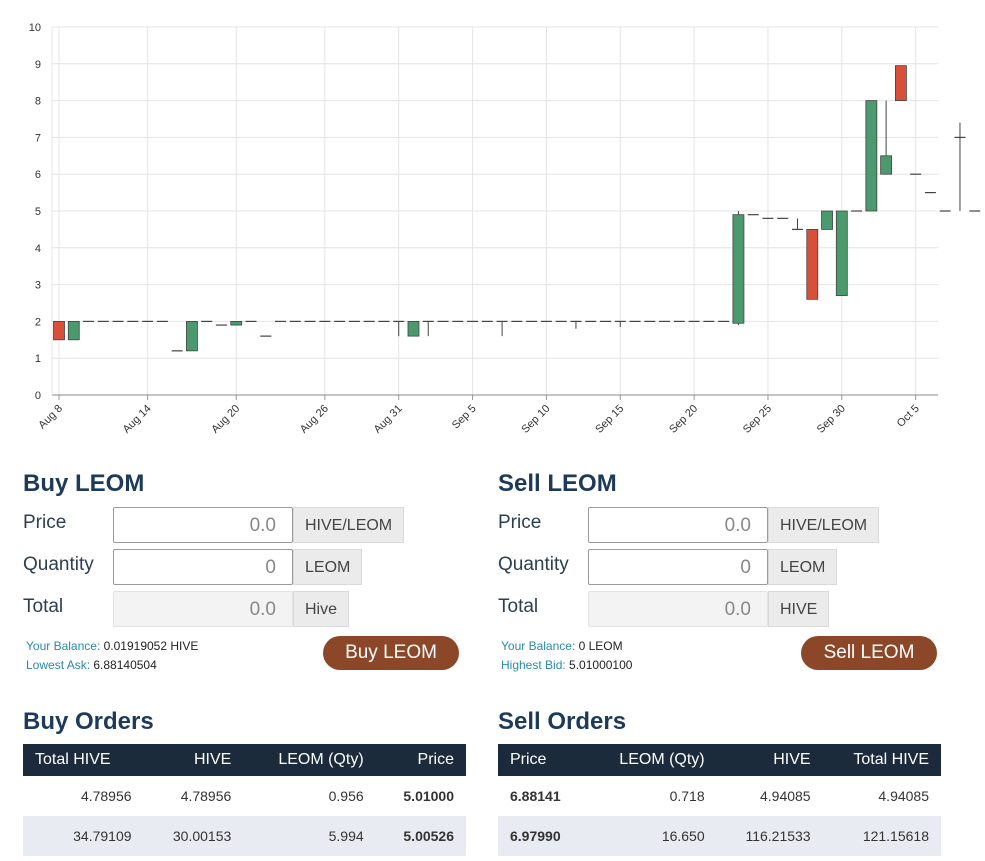 The height and width of the screenshot is (861, 985). Describe the element at coordinates (435, 759) in the screenshot. I see `buy-orders-col-price: Price` at that location.